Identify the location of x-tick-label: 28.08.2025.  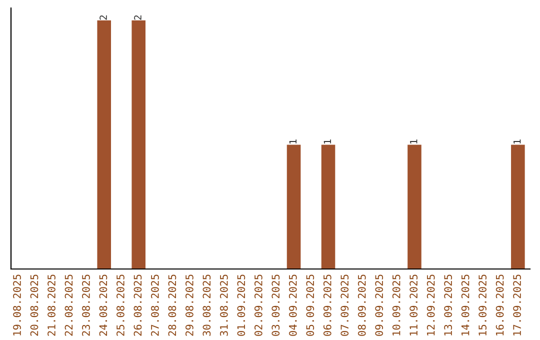
(172, 305).